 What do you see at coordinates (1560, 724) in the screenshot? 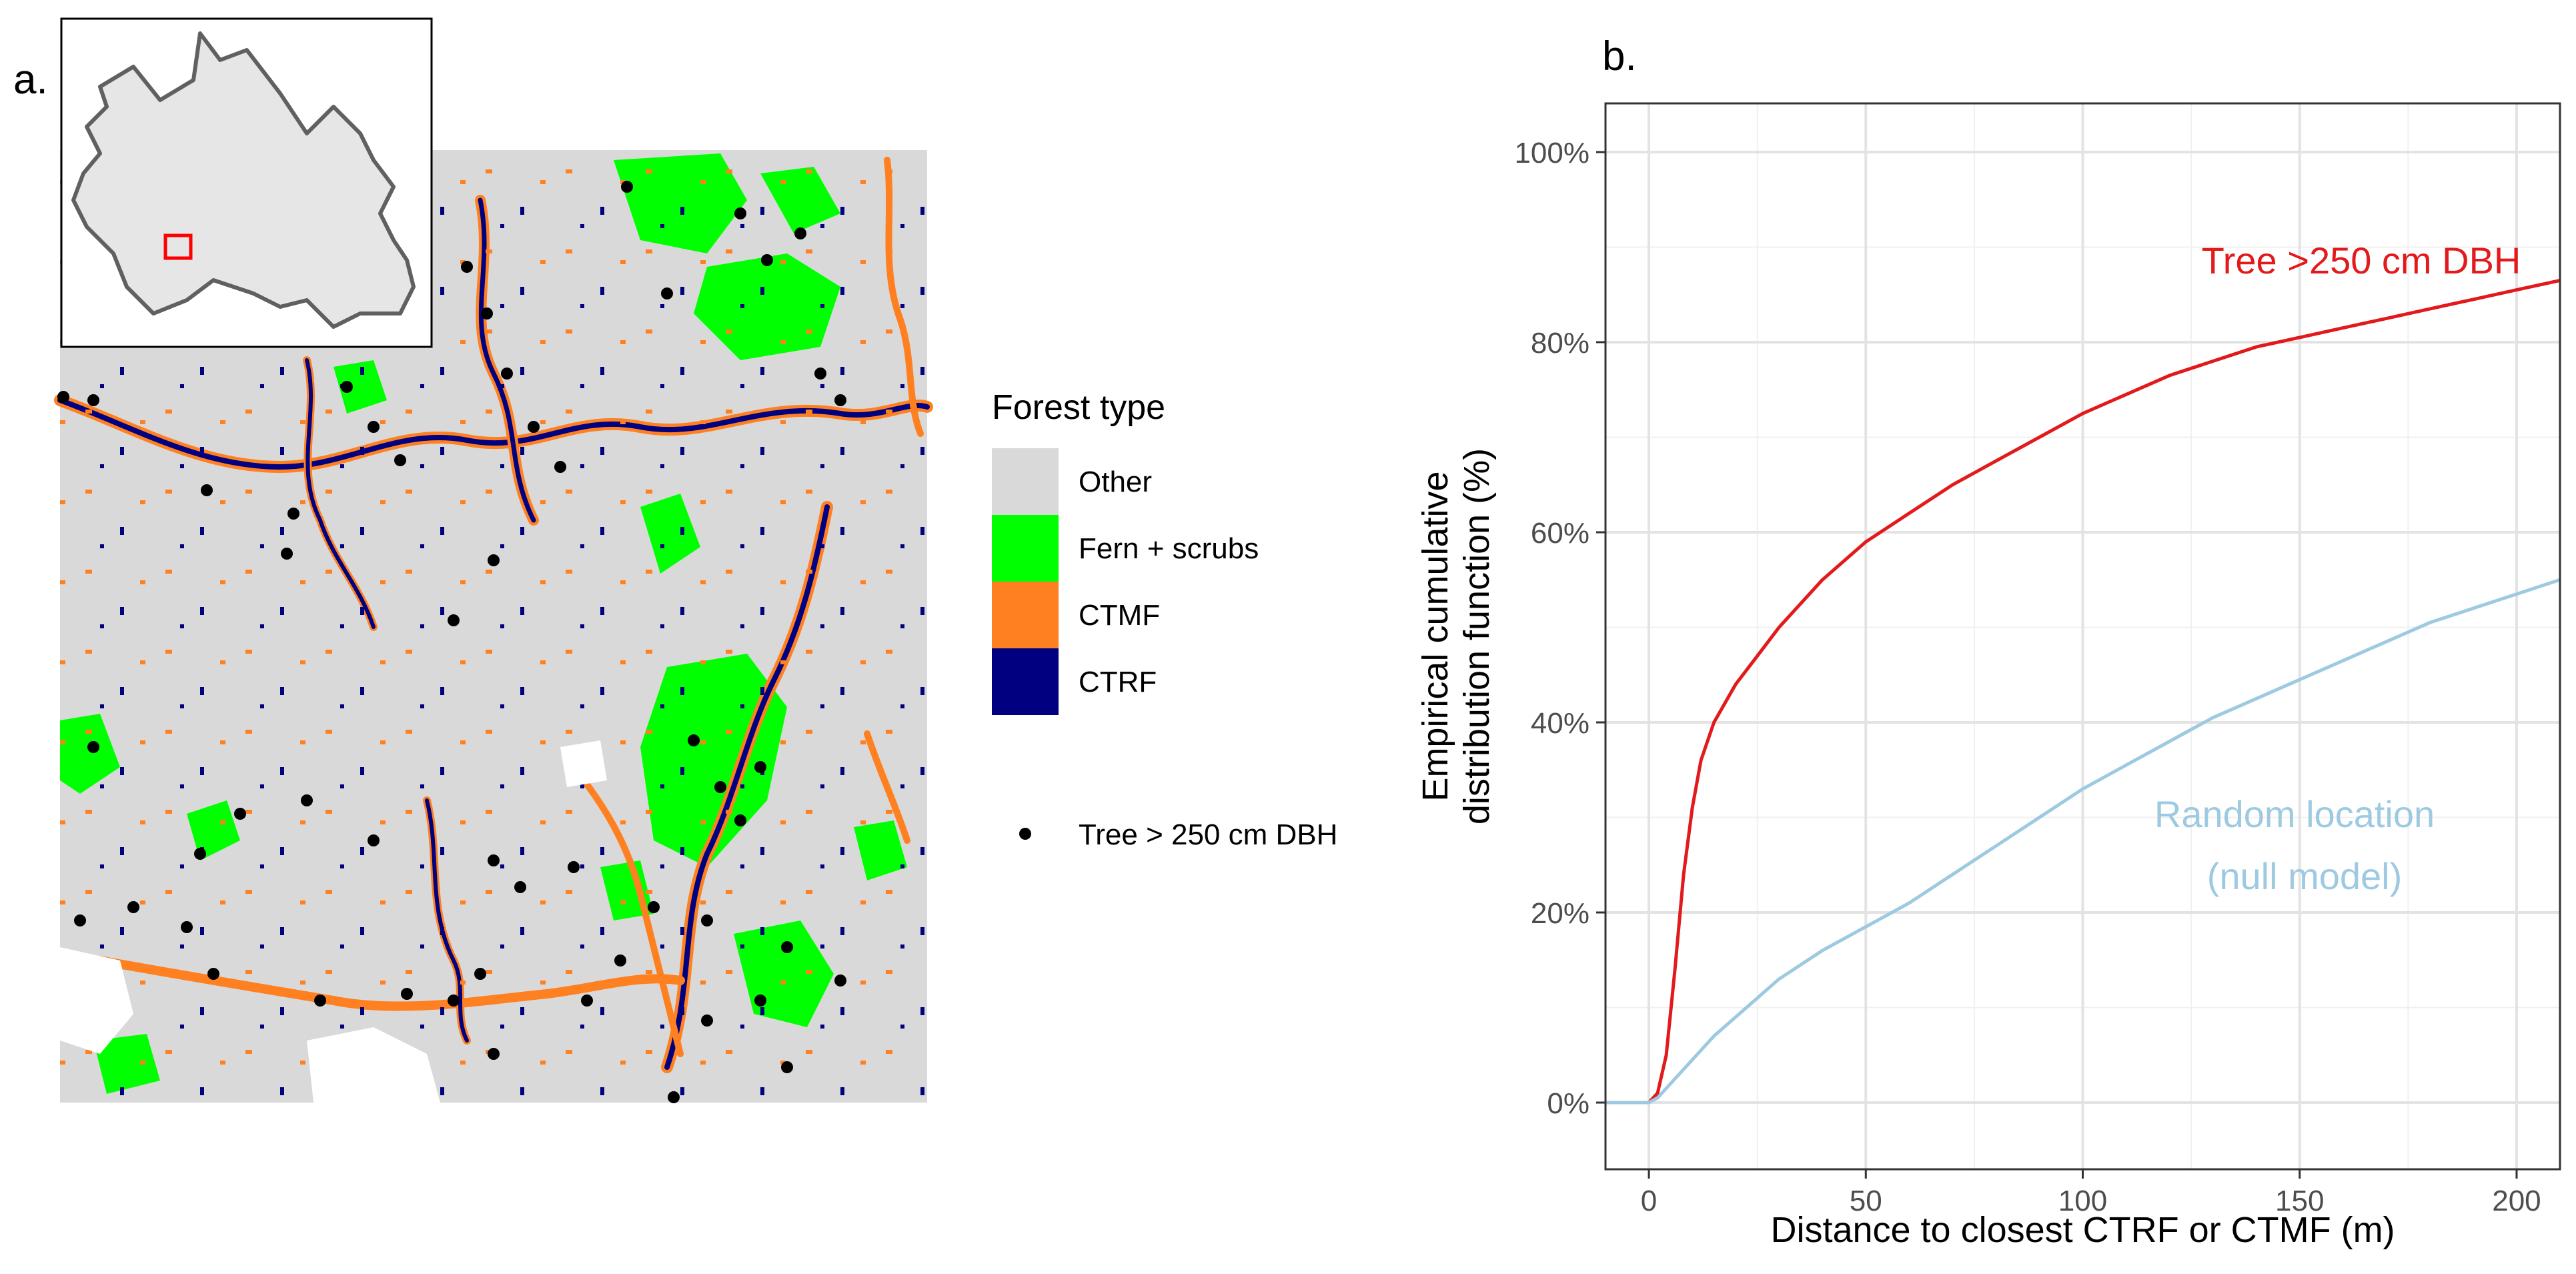
I see `y-tick-label: 40%` at bounding box center [1560, 724].